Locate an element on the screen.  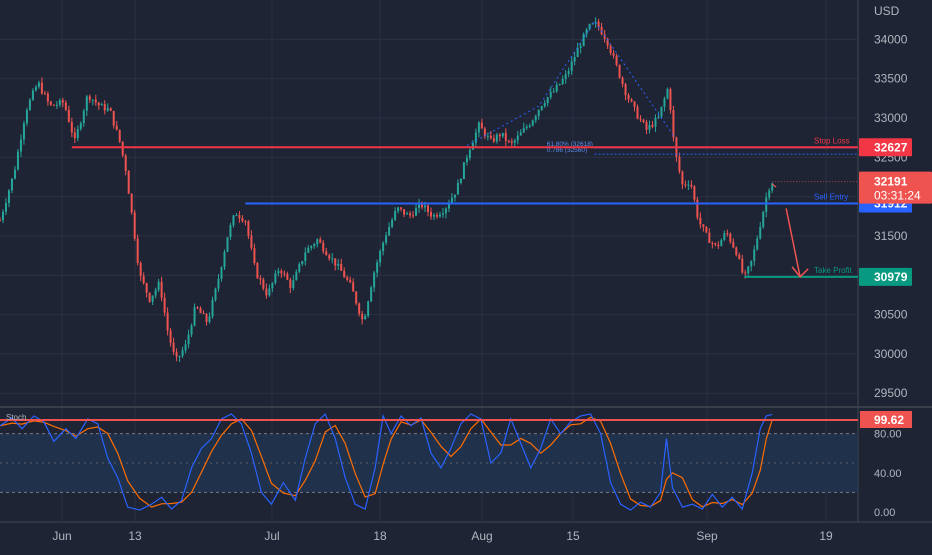
stoch-band-fill is located at coordinates (429, 463).